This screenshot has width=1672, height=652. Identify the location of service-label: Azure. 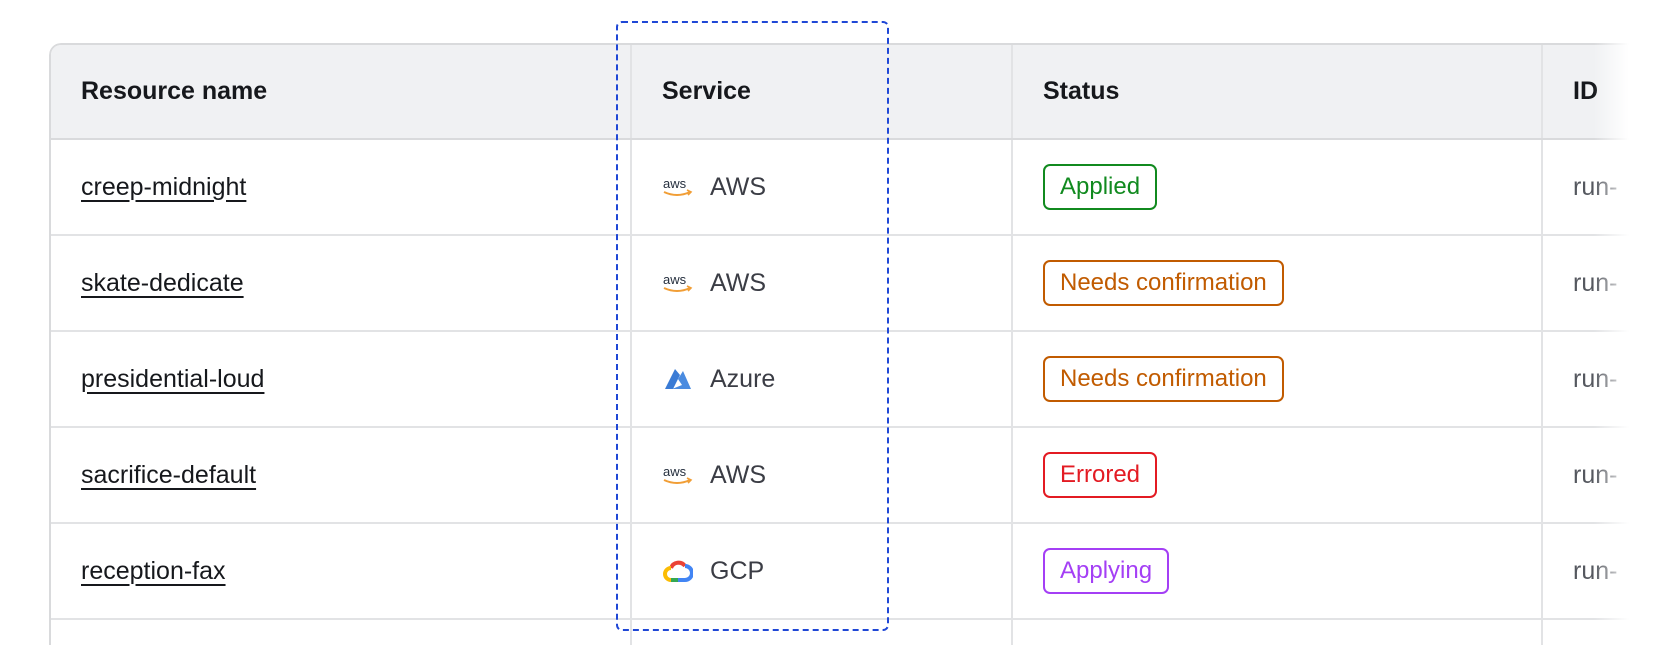
(743, 378).